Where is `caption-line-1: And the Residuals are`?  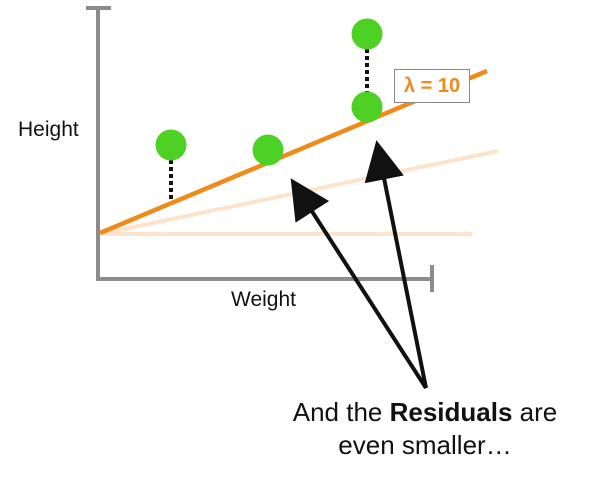 caption-line-1: And the Residuals are is located at coordinates (425, 412).